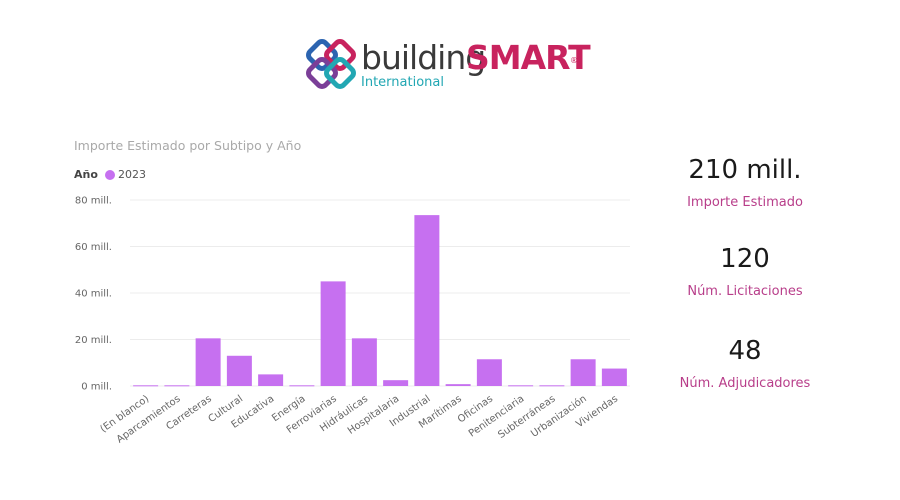  I want to click on legend-title: Año, so click(86, 174).